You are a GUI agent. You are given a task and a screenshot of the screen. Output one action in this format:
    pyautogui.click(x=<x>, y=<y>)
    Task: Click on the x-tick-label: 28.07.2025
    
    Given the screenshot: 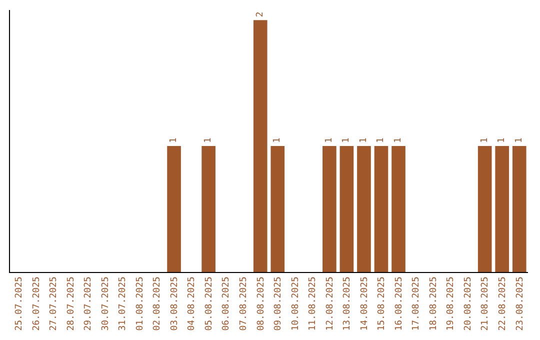 What is the action you would take?
    pyautogui.click(x=71, y=303)
    